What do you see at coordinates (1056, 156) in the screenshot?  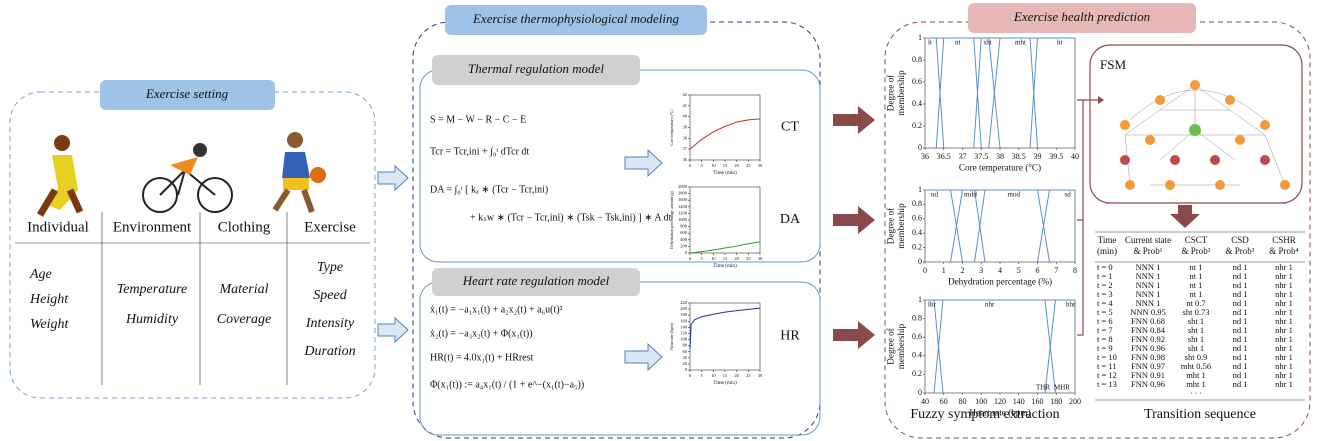 I see `x-tick-label: 39.5` at bounding box center [1056, 156].